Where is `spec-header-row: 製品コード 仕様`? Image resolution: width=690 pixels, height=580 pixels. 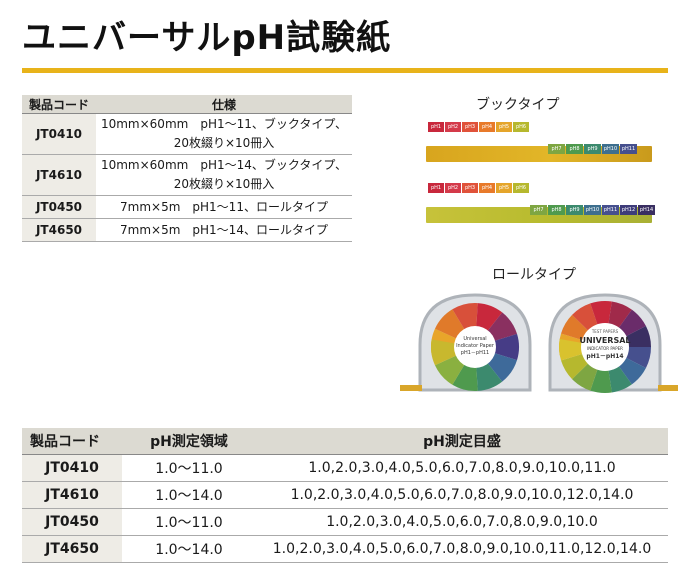
spec-header-row: 製品コード 仕様 is located at coordinates (187, 104).